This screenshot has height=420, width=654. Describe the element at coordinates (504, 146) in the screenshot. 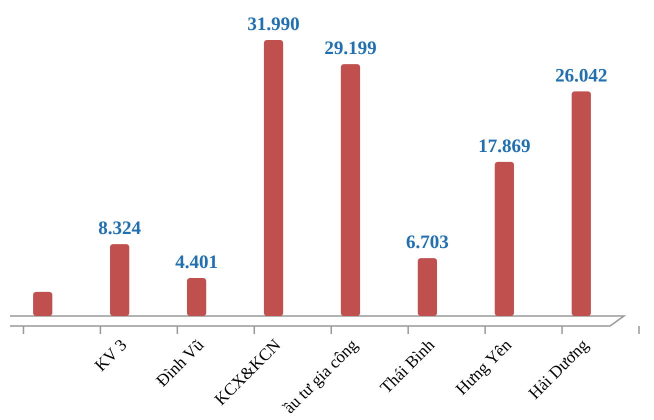

I see `data-label: 17.869` at that location.